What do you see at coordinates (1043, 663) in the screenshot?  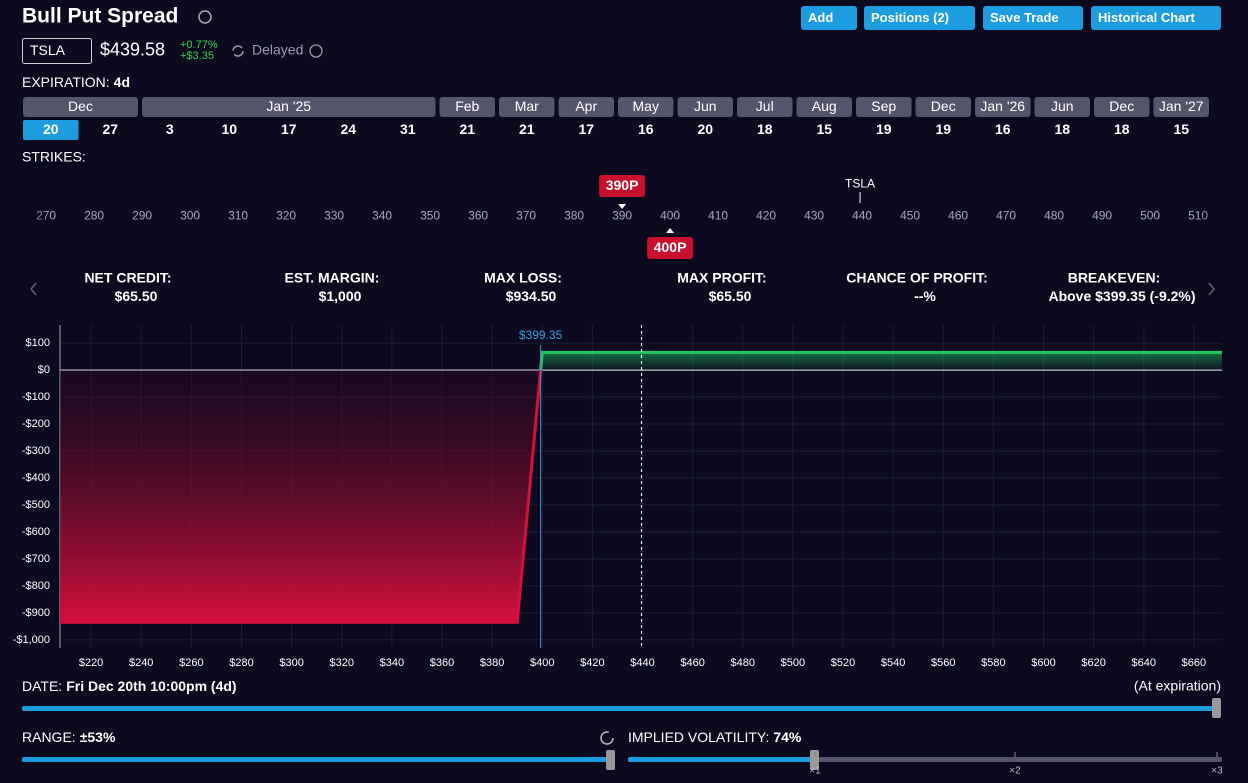 I see `x-tick-label: $600` at bounding box center [1043, 663].